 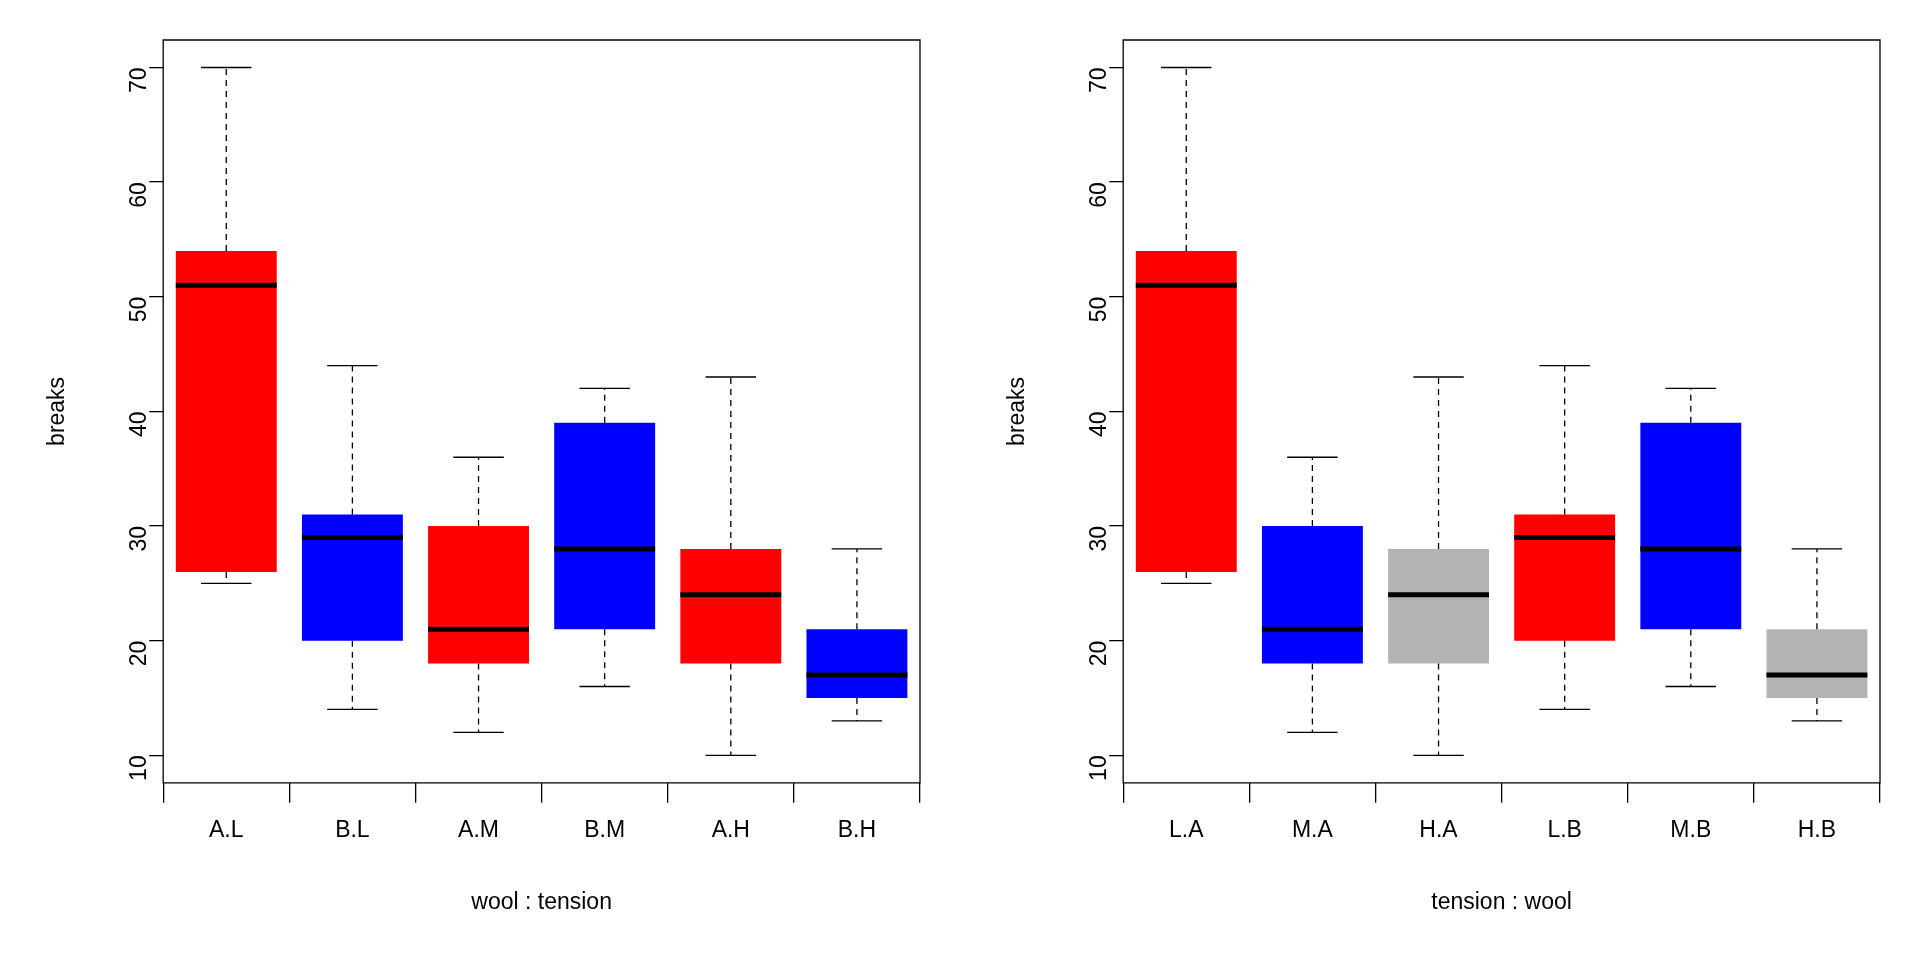 I want to click on x-tick-label: A.H, so click(x=730, y=828).